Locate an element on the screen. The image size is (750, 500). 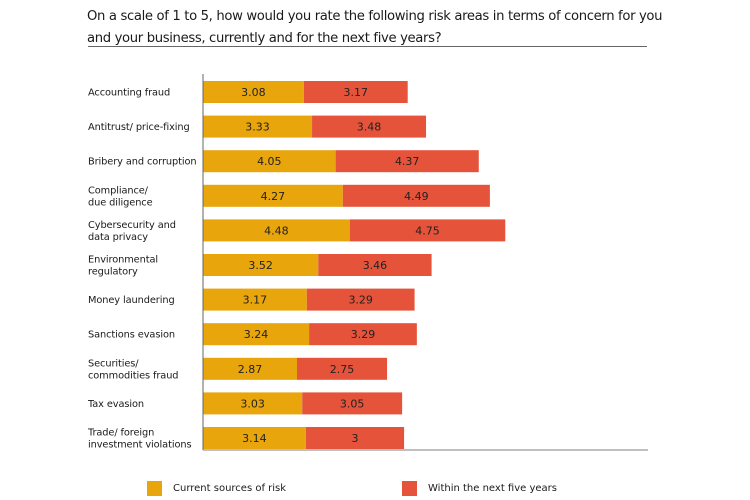
category-label: Bribery and corruption is located at coordinates (142, 162).